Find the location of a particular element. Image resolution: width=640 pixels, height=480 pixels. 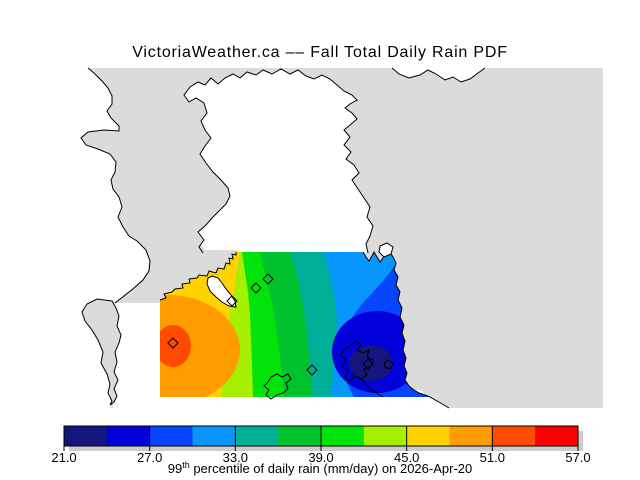

contour-blob-orange-red-maximum is located at coordinates (175, 346).